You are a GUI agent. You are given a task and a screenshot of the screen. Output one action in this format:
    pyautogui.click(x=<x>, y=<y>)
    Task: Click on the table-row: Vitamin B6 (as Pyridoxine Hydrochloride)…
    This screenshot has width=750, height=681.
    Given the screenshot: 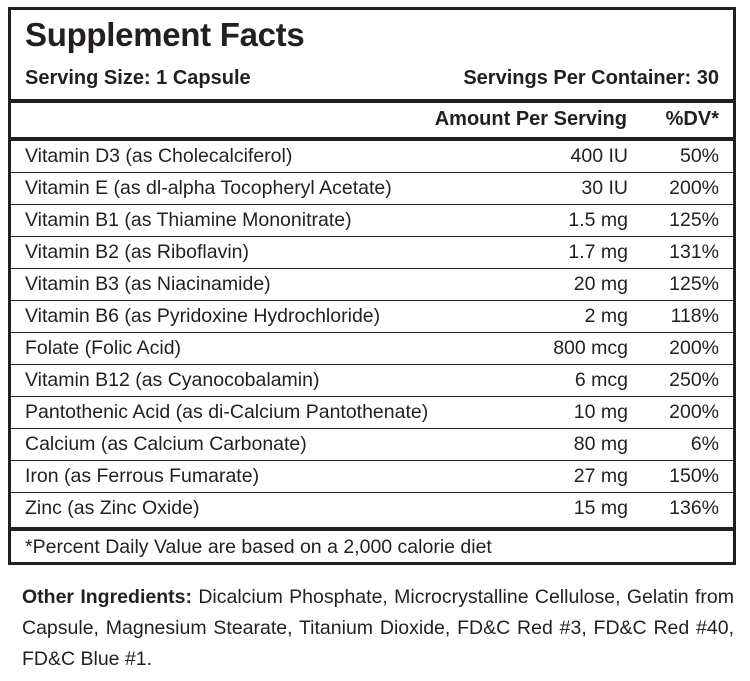 What is the action you would take?
    pyautogui.click(x=372, y=317)
    